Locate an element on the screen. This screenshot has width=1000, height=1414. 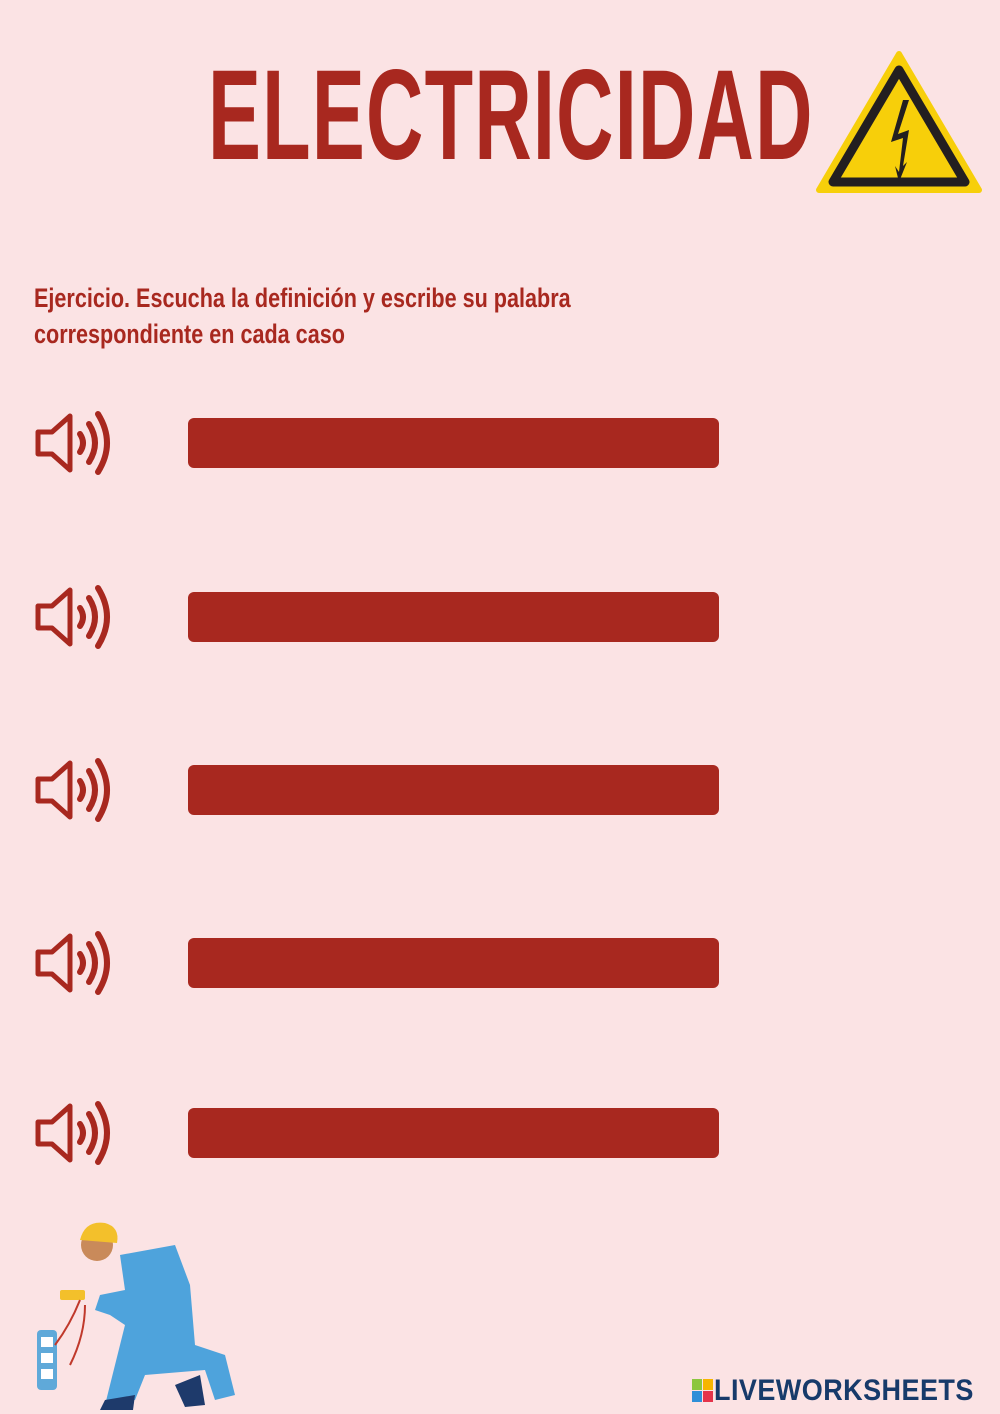
instructions-line-2: correspondiente en cada caso is located at coordinates (189, 334).